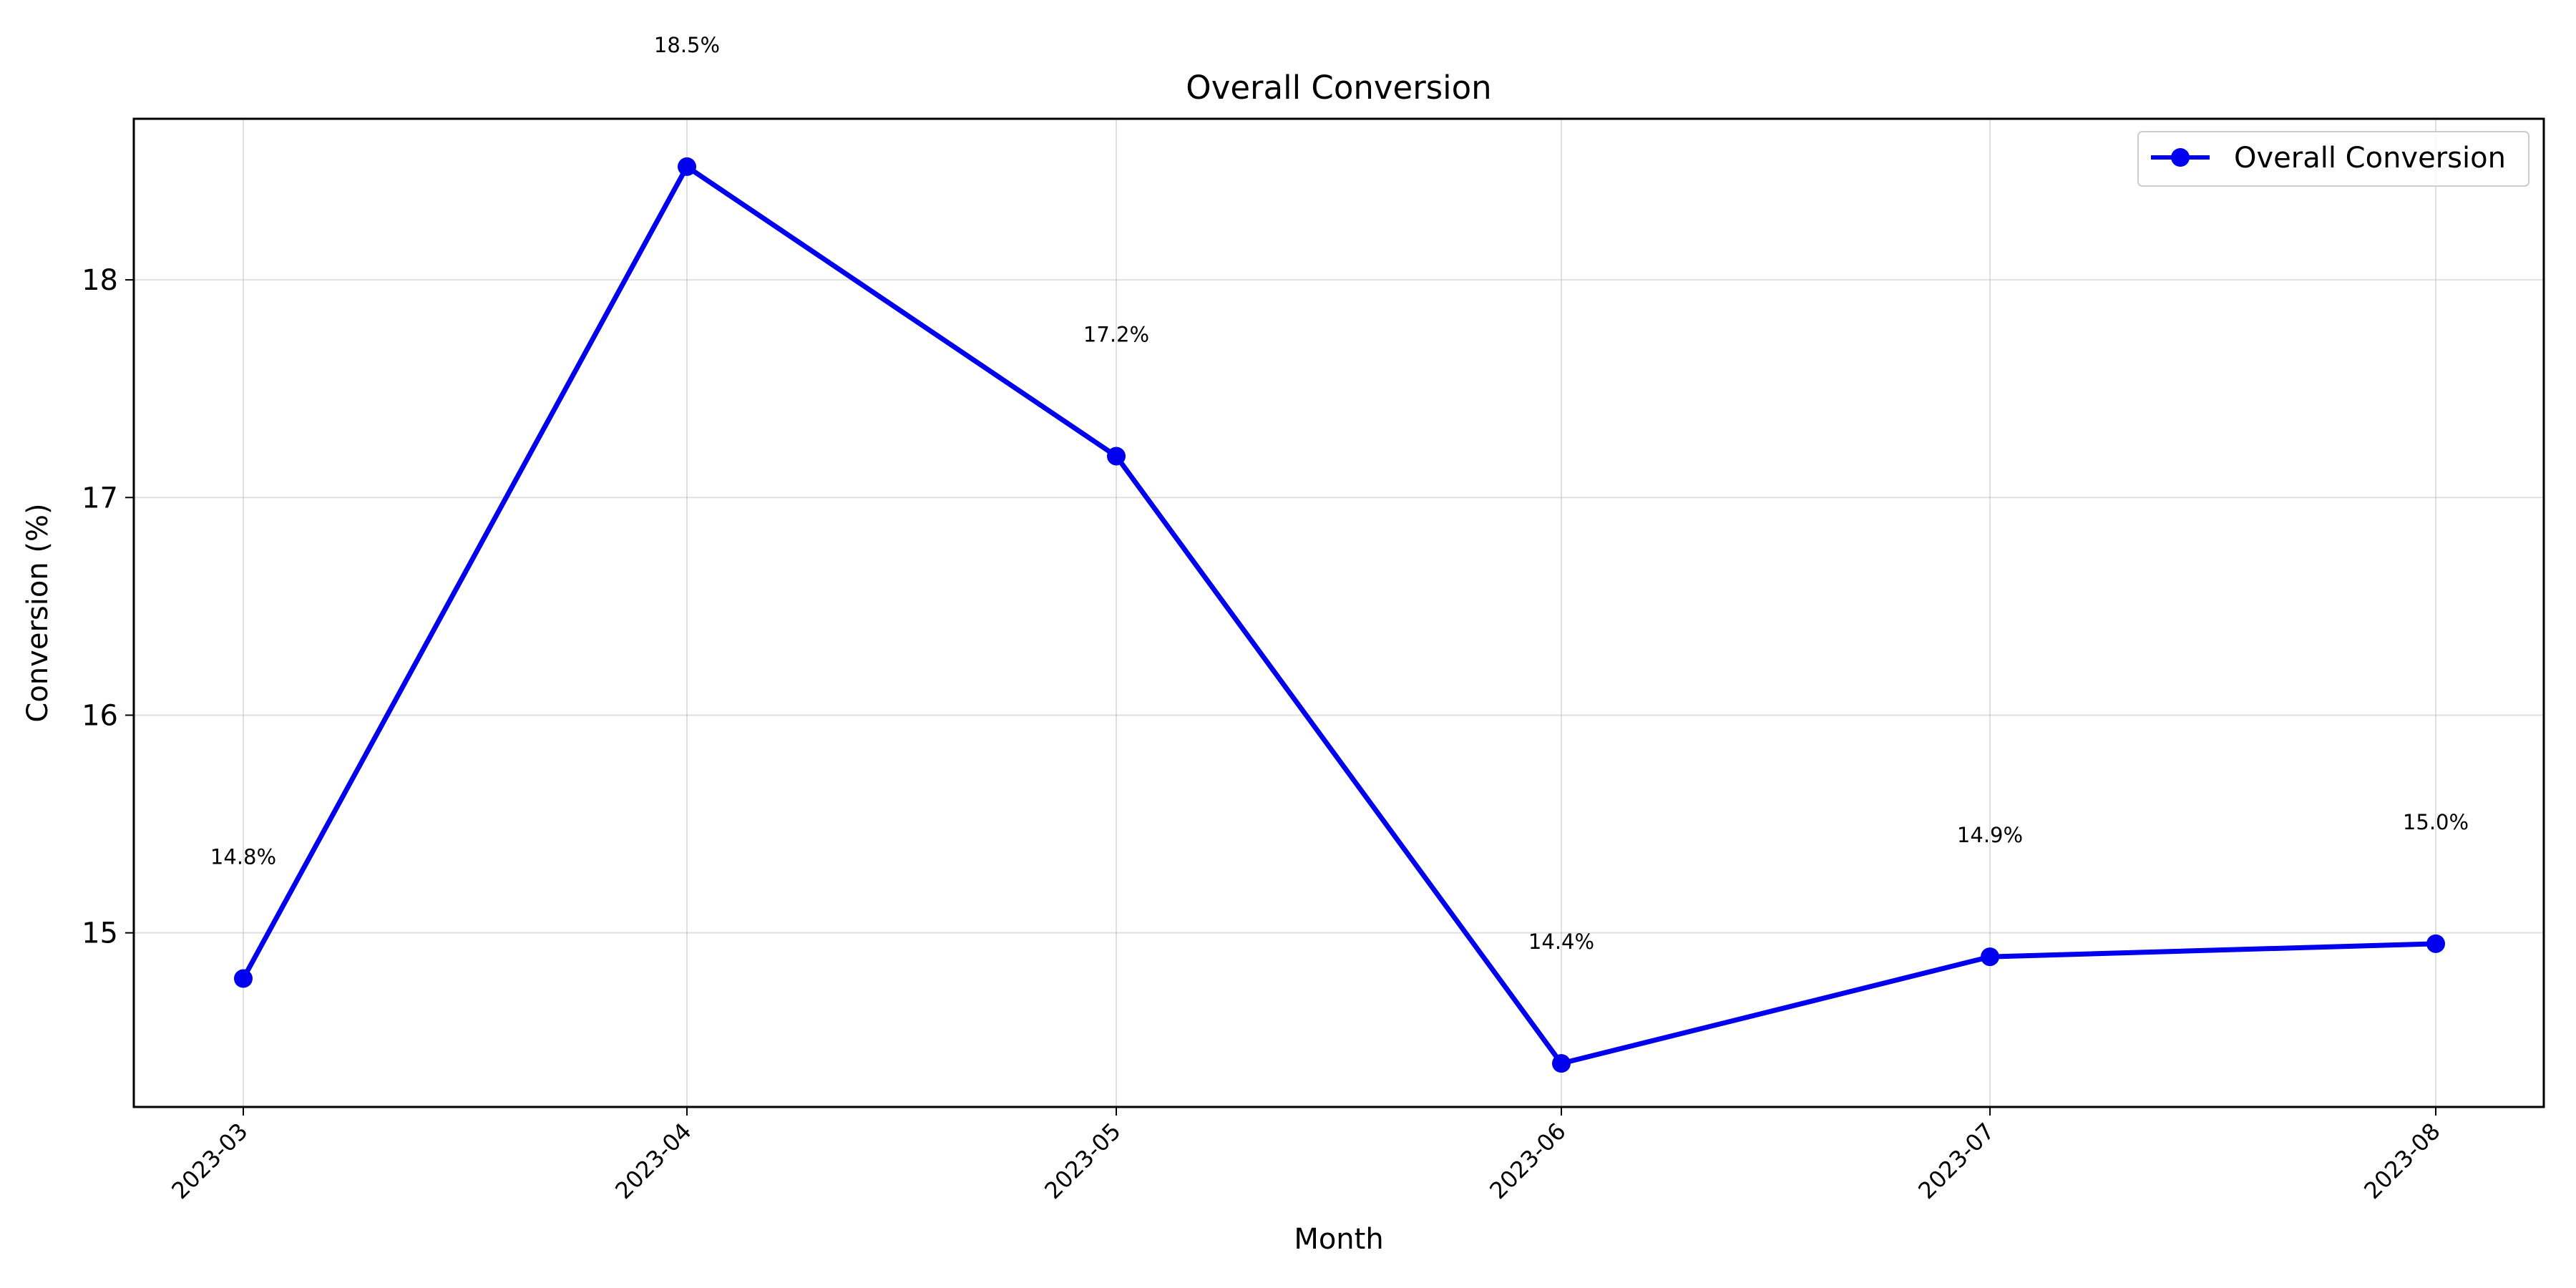 Image resolution: width=2576 pixels, height=1288 pixels. What do you see at coordinates (2180, 157) in the screenshot?
I see `legend-marker` at bounding box center [2180, 157].